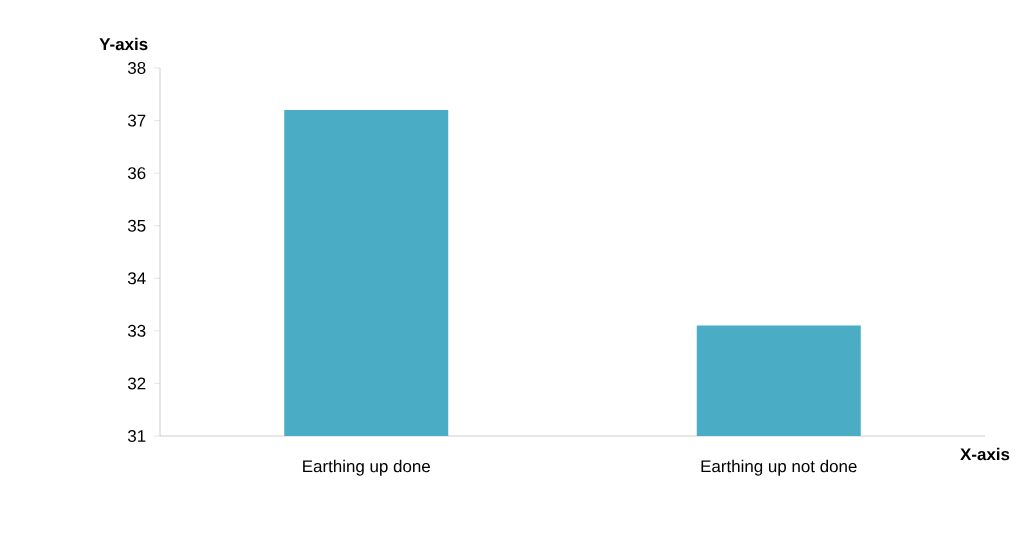  Describe the element at coordinates (136, 68) in the screenshot. I see `y-tick-label: 38` at that location.